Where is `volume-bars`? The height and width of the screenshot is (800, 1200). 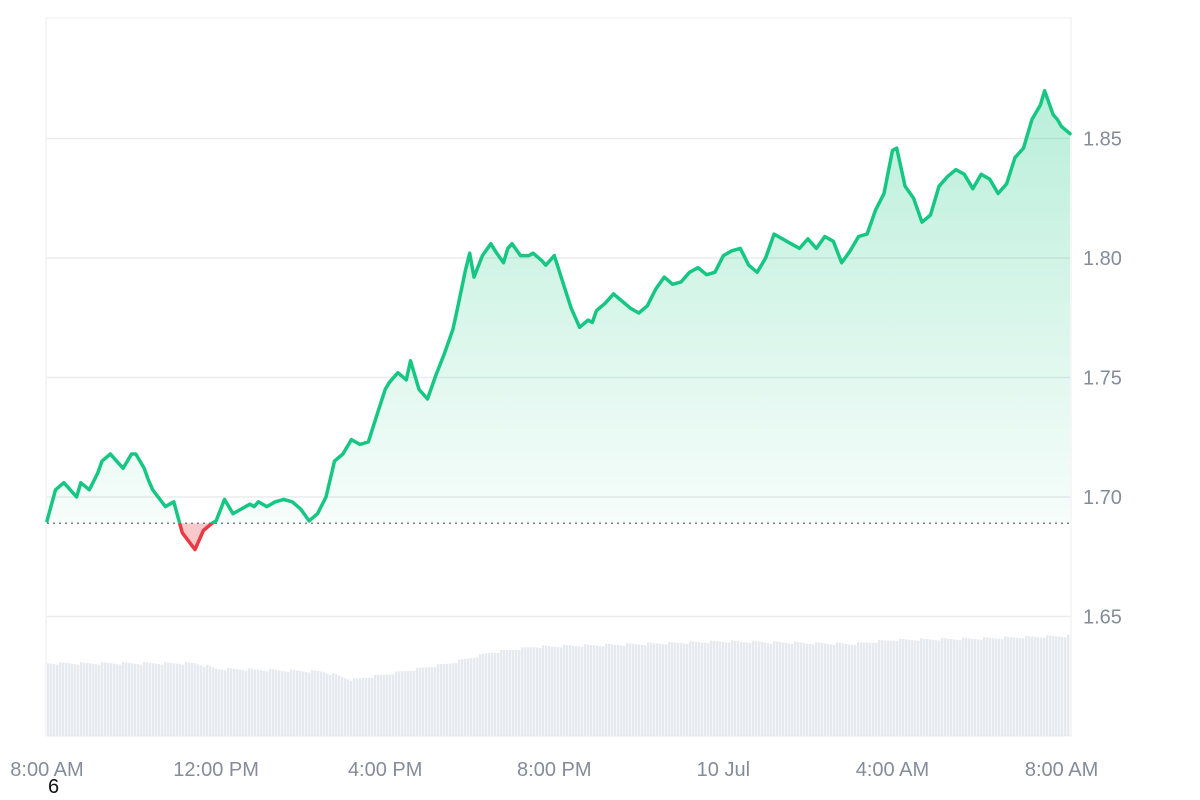 volume-bars is located at coordinates (558, 685).